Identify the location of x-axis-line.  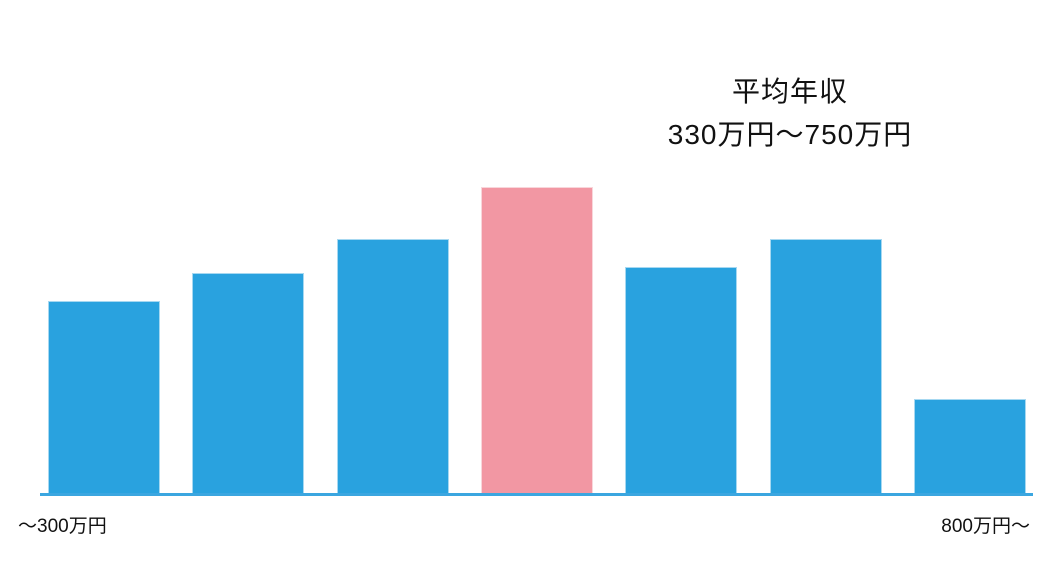
(536, 494).